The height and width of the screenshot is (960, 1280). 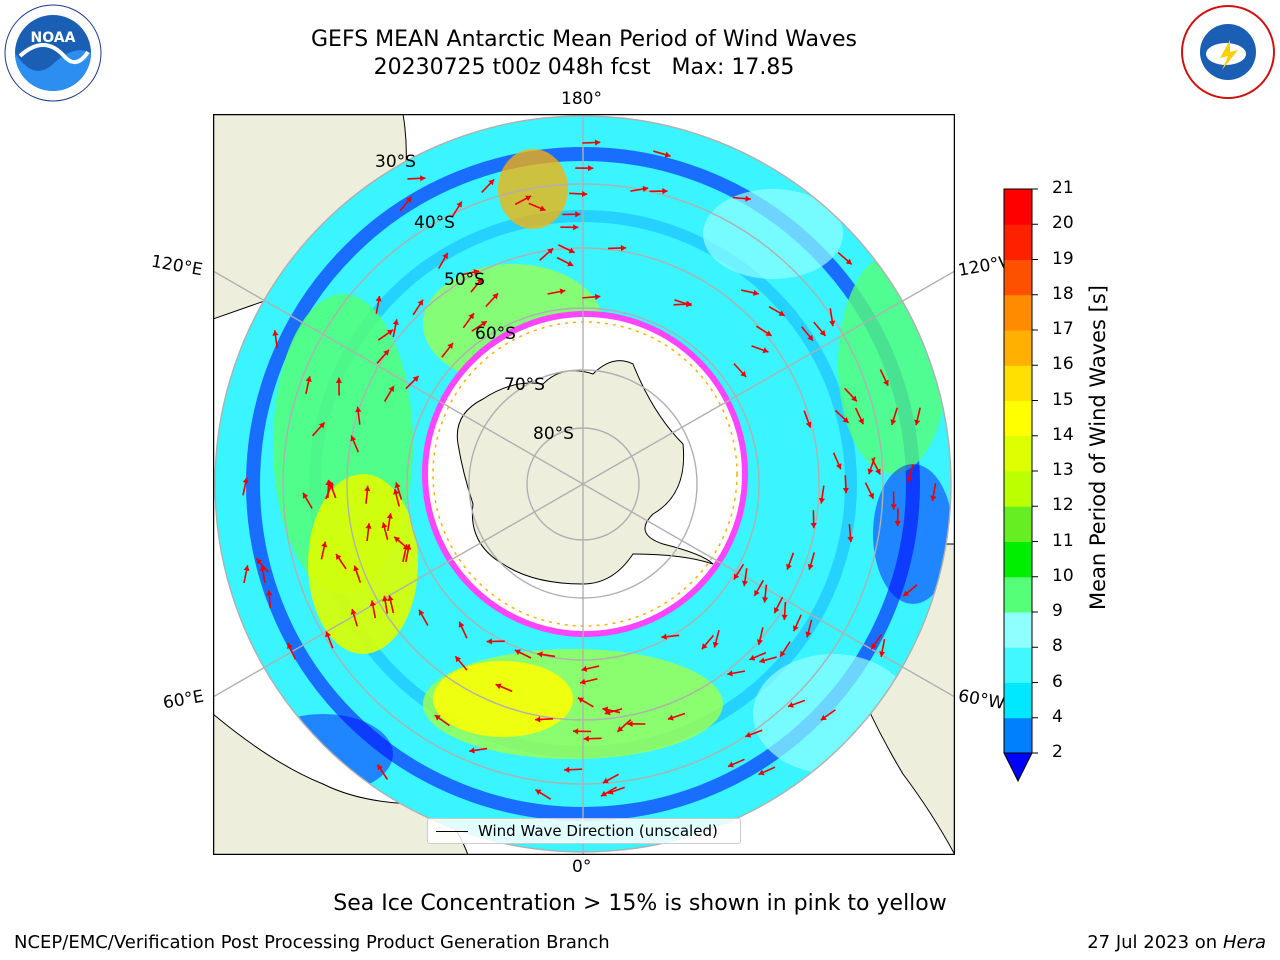 What do you see at coordinates (1098, 447) in the screenshot?
I see `colorbar-label: Mean Period of Wind Waves [s]` at bounding box center [1098, 447].